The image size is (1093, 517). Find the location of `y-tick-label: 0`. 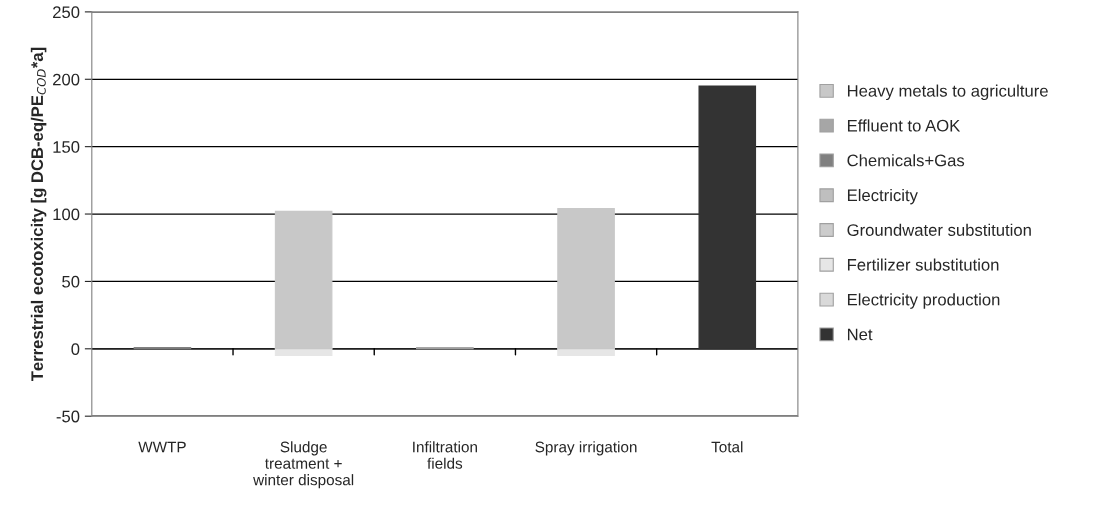

y-tick-label: 0 is located at coordinates (75, 349).